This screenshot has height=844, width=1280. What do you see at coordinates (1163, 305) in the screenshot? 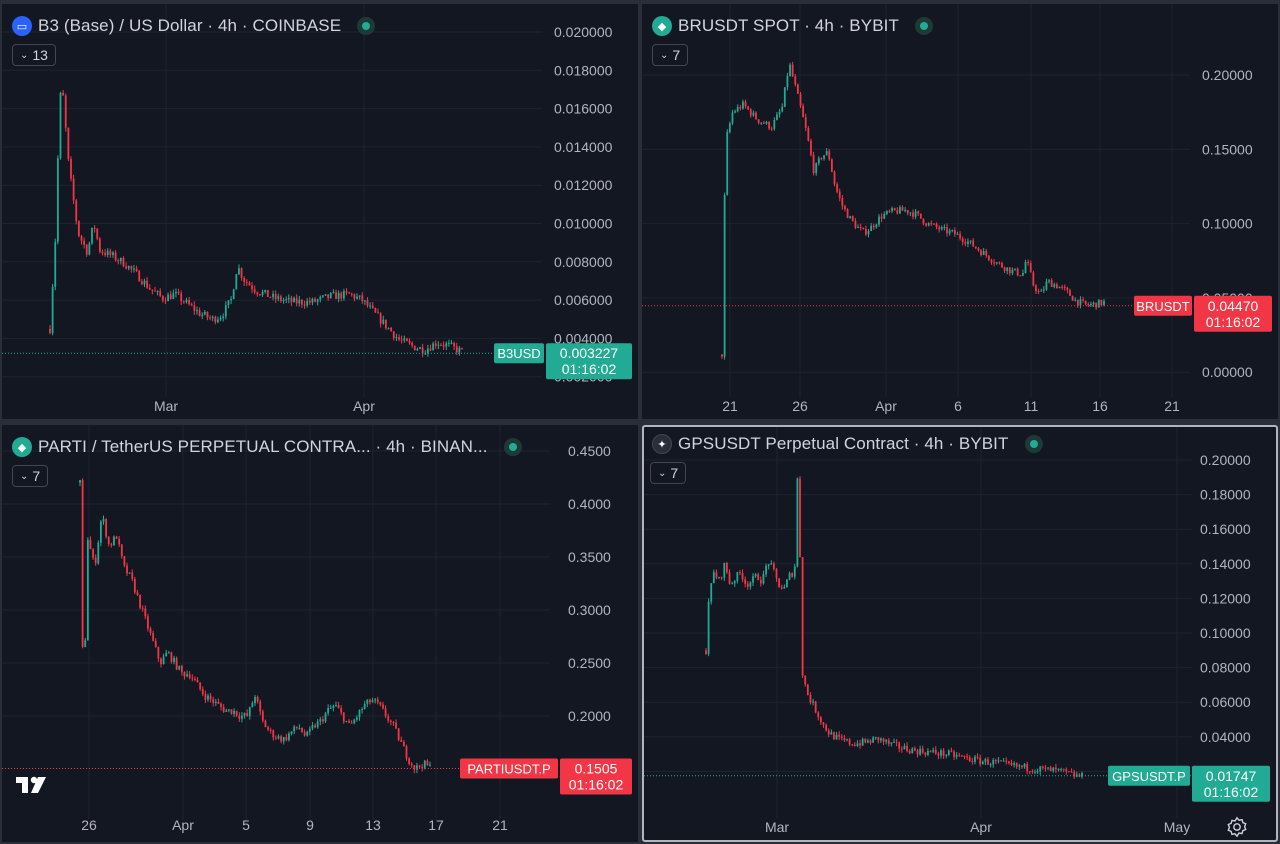
I see `symbol-price-label: BRUSDT` at bounding box center [1163, 305].